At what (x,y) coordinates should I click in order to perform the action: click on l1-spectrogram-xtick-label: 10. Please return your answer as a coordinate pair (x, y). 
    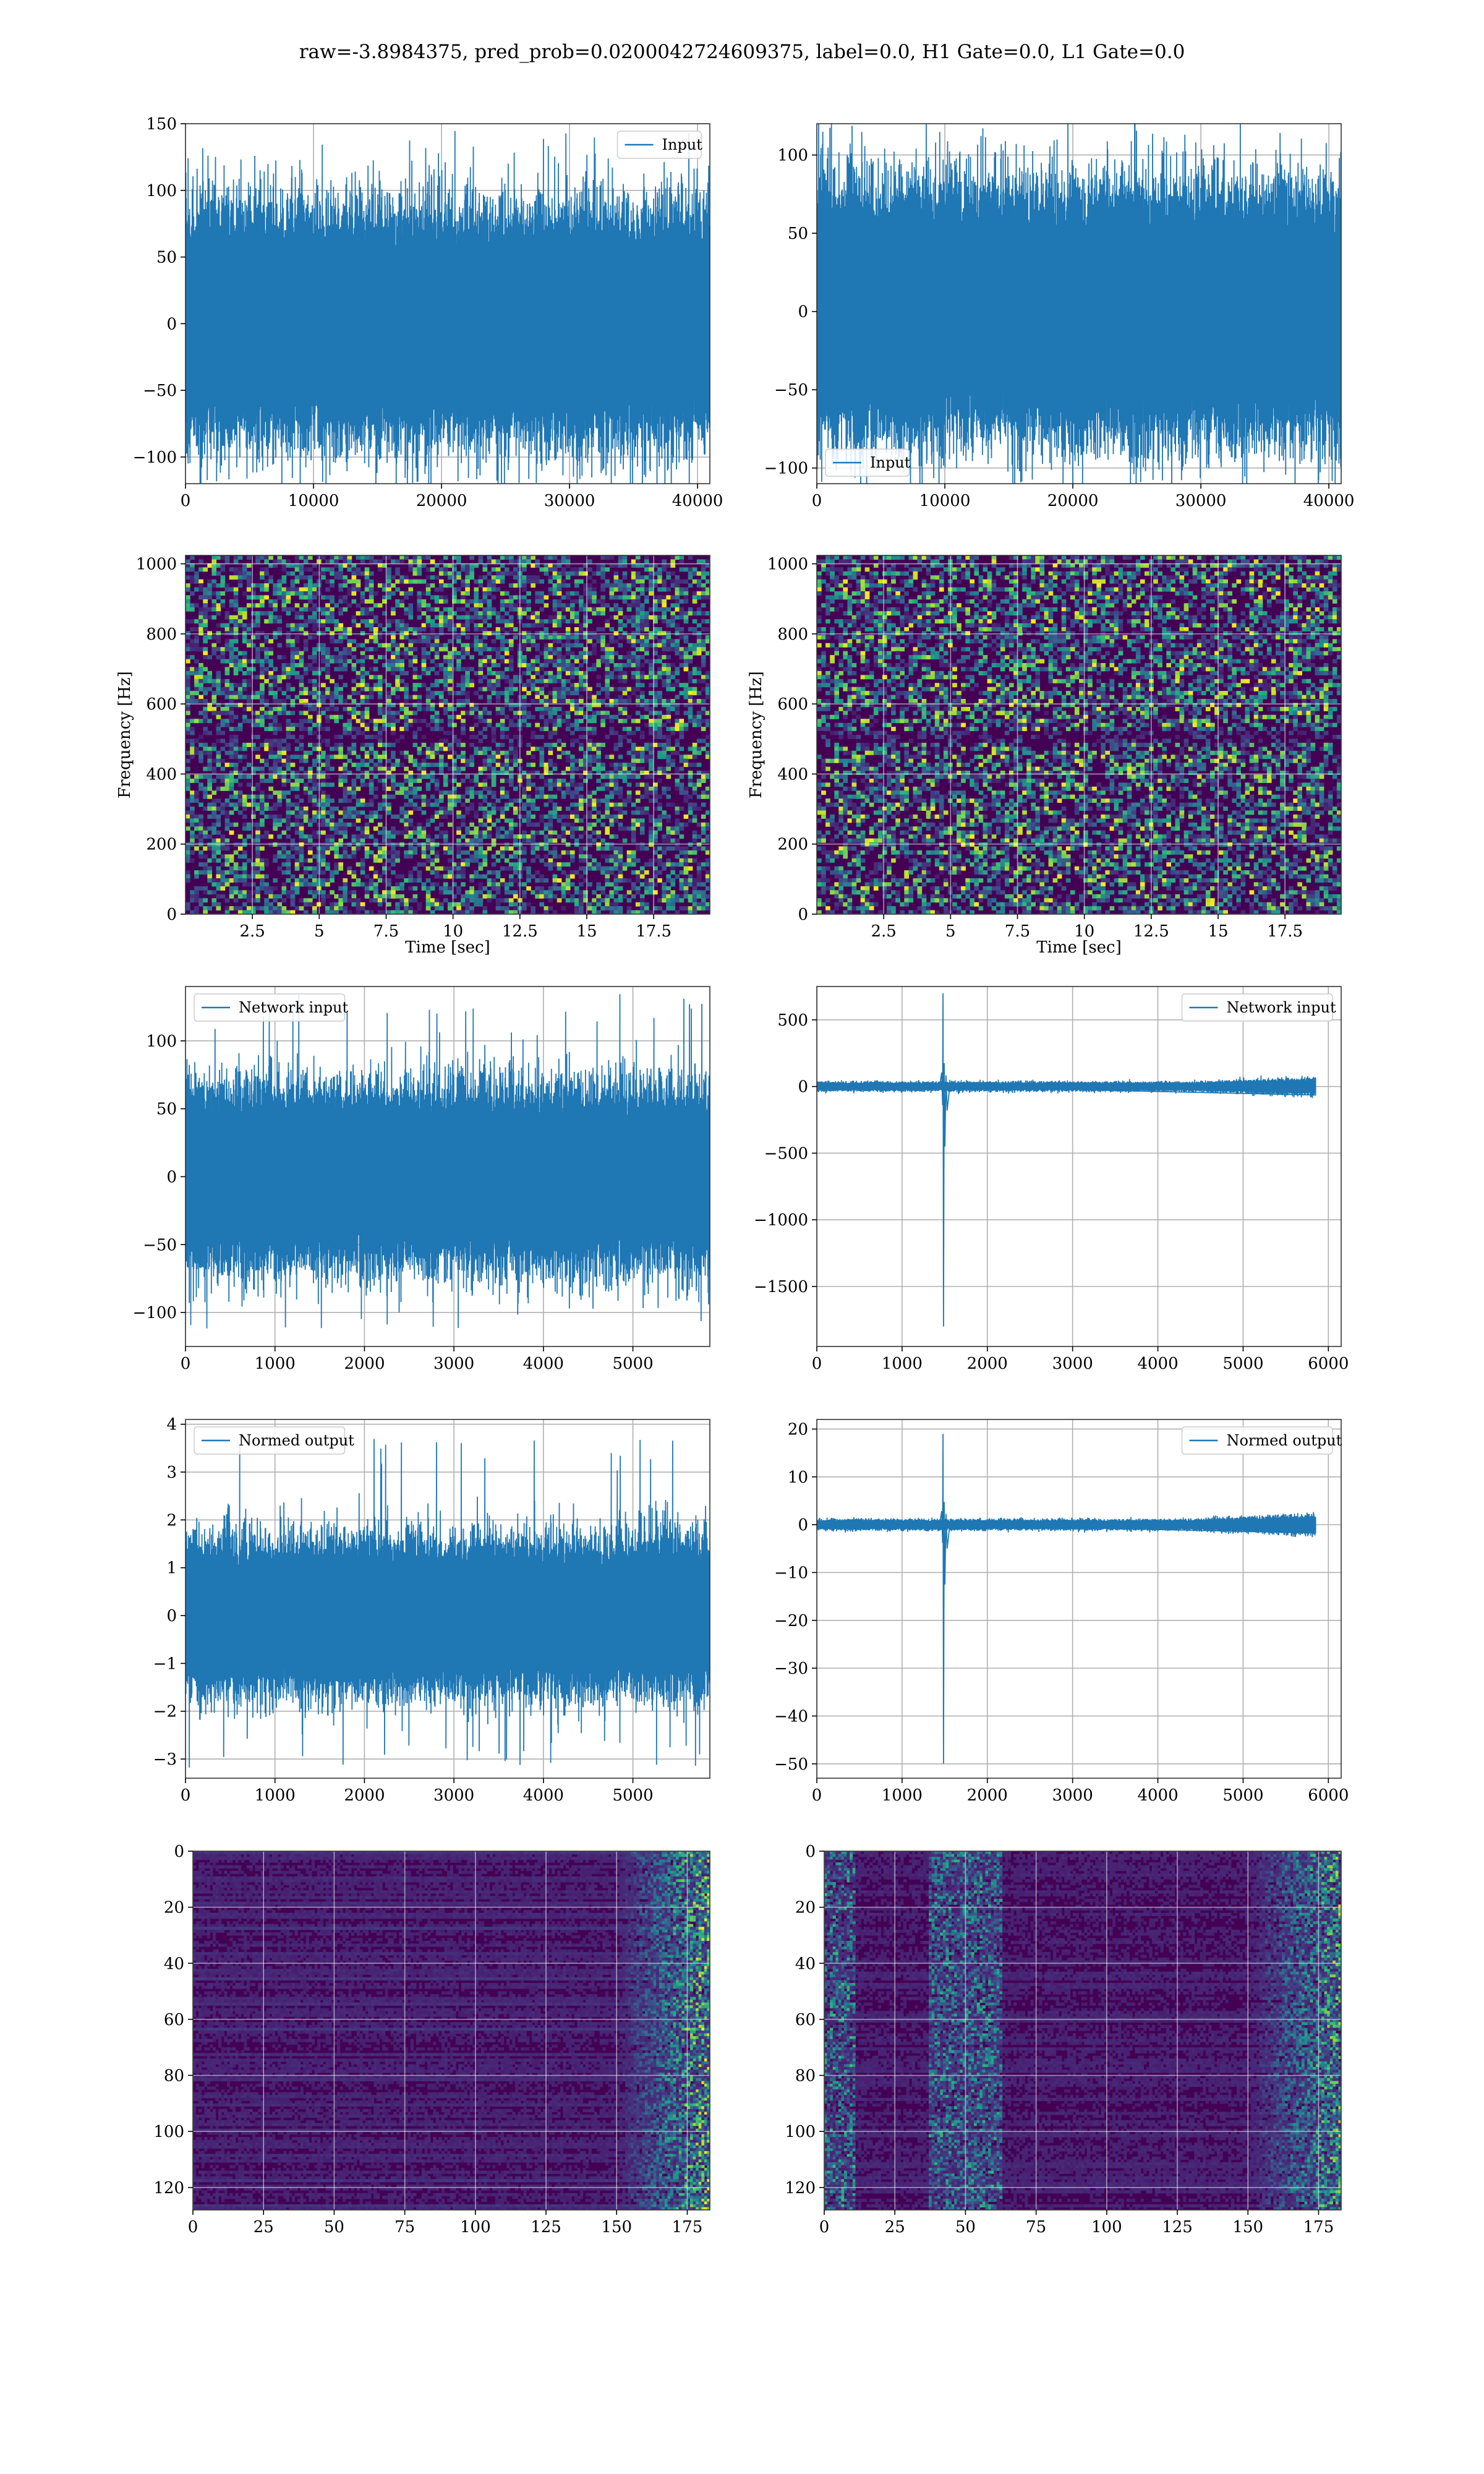
    Looking at the image, I should click on (1084, 931).